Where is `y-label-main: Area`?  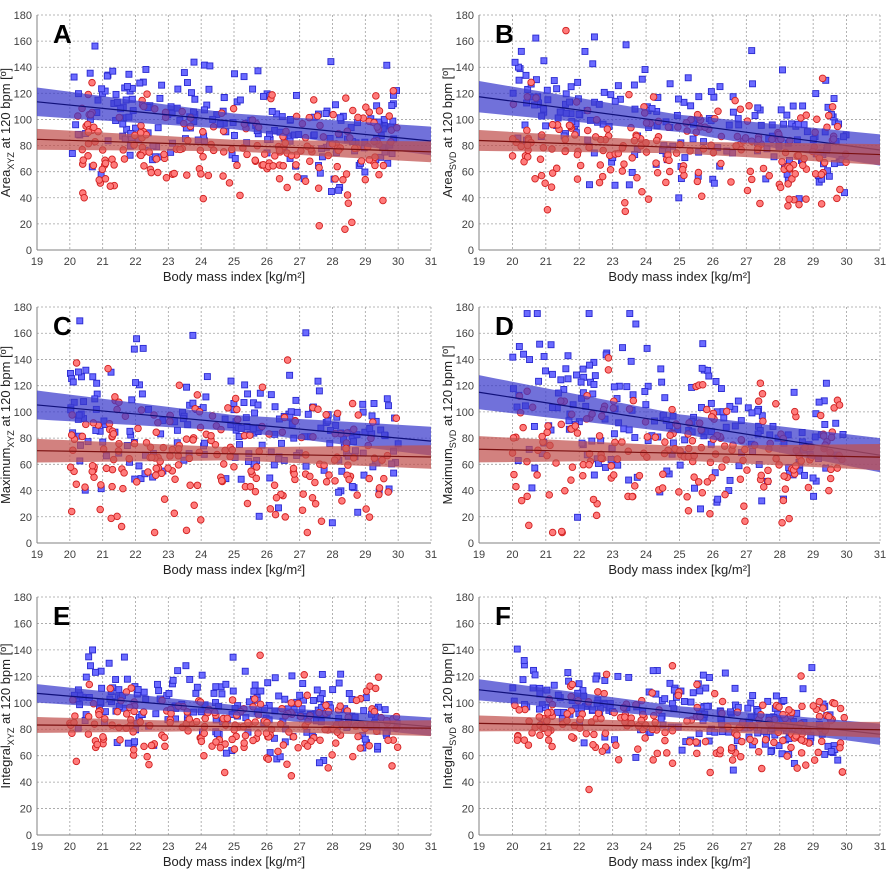 y-label-main: Area is located at coordinates (447, 183).